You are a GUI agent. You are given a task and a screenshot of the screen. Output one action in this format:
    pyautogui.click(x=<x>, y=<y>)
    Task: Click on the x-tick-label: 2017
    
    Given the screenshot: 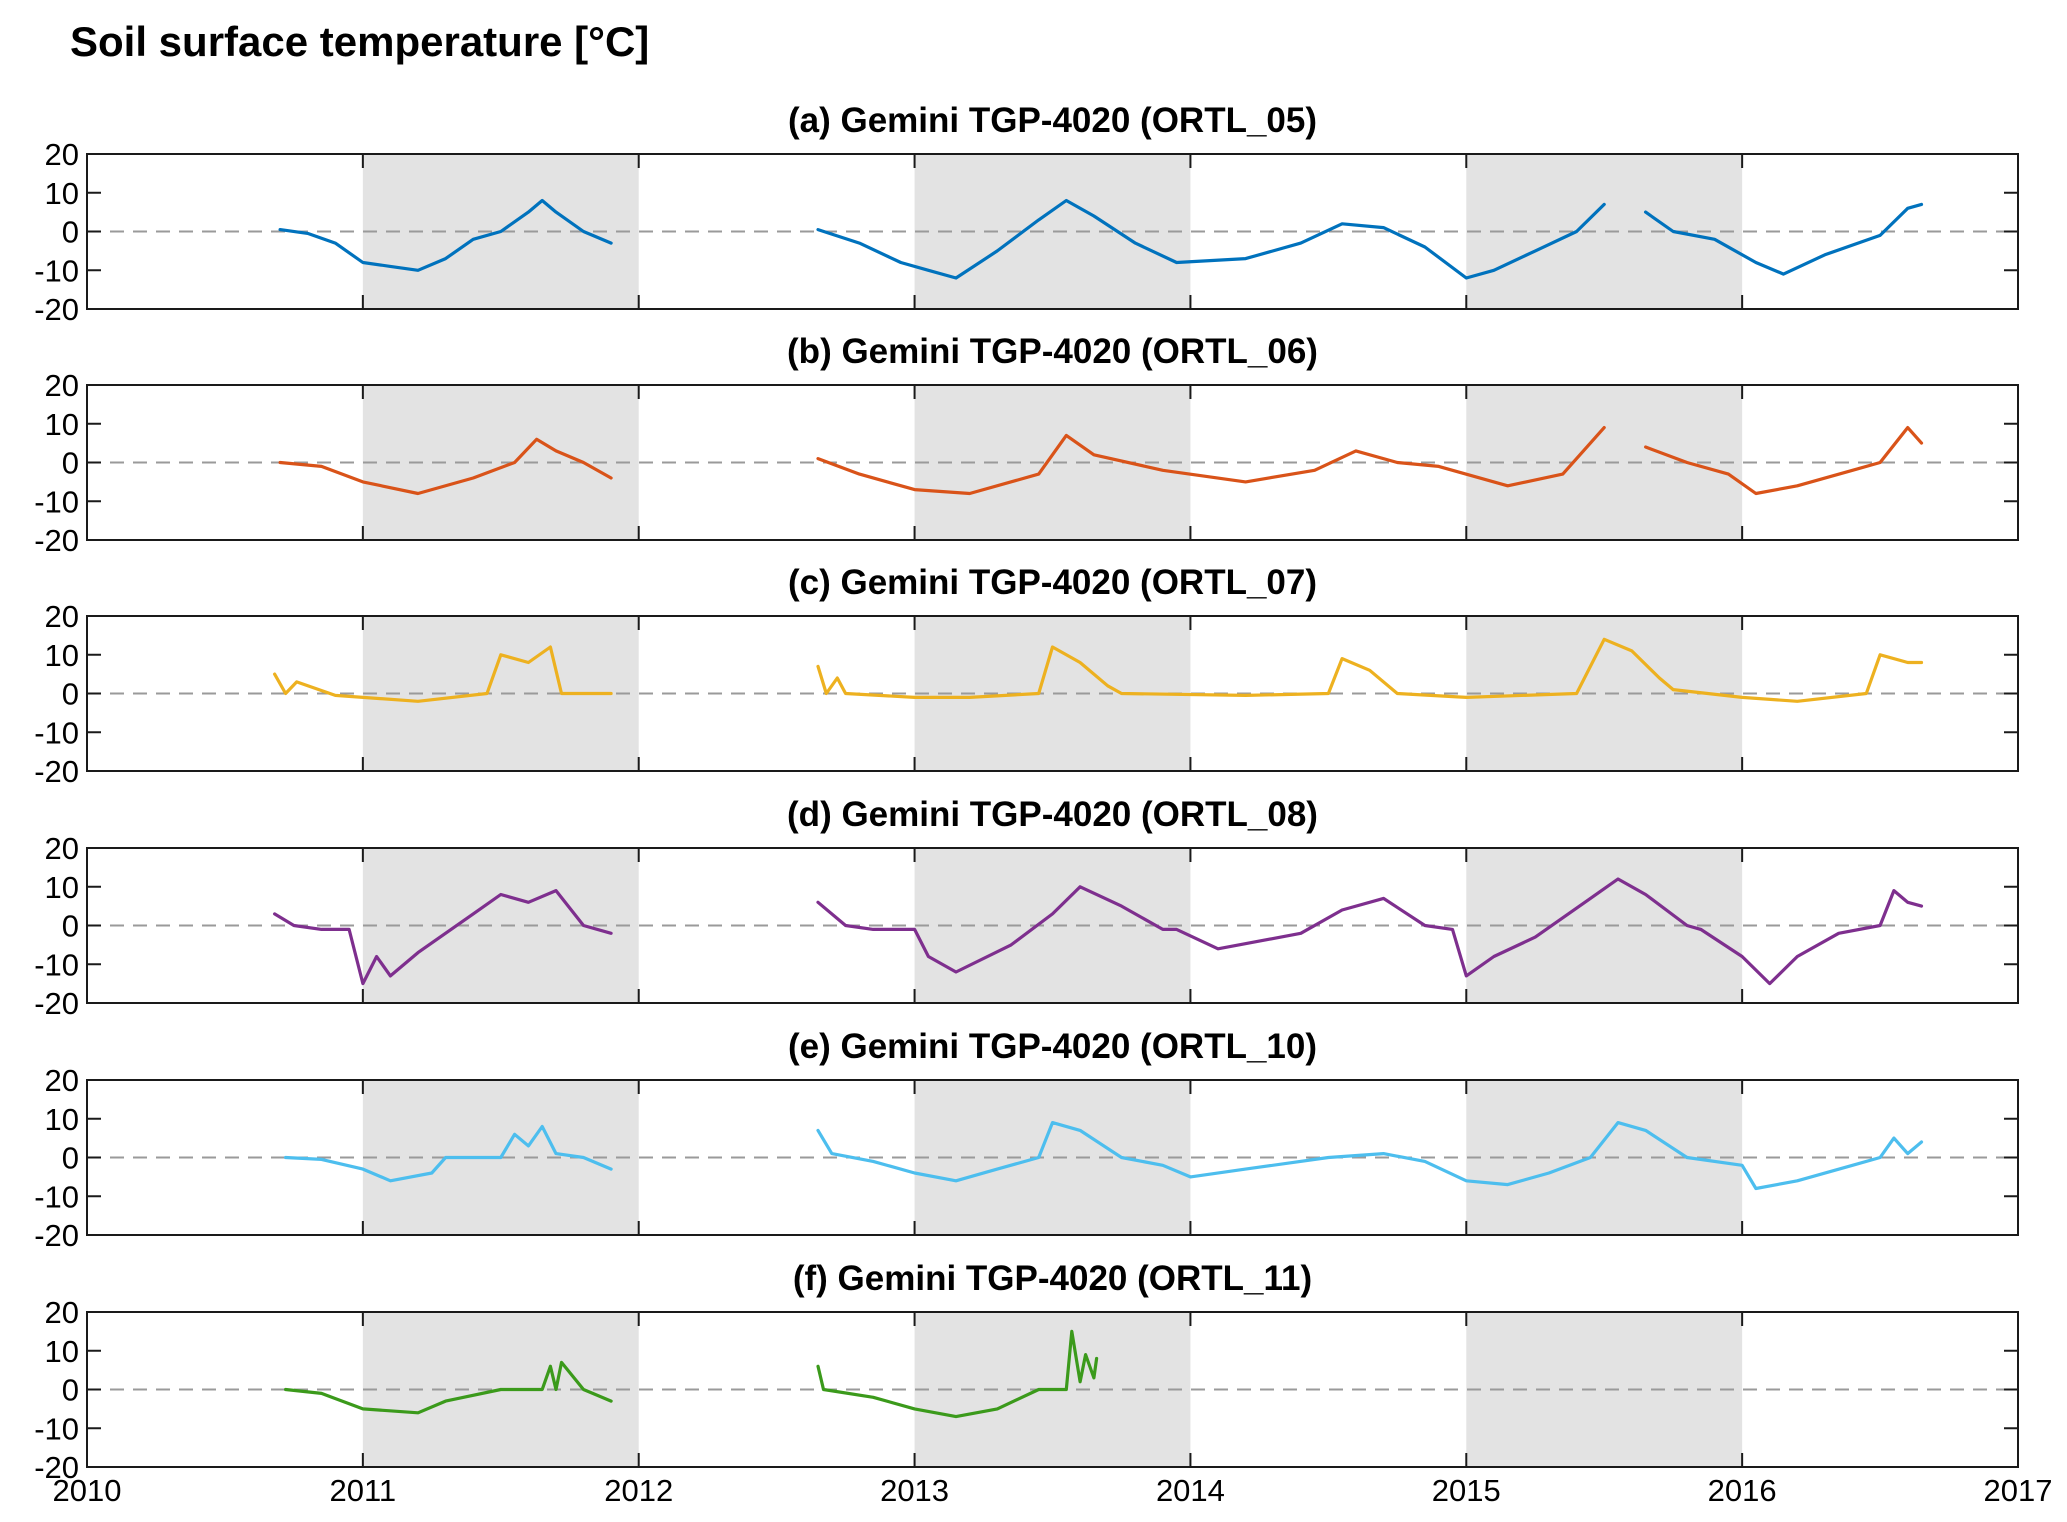 What is the action you would take?
    pyautogui.click(x=2018, y=1490)
    